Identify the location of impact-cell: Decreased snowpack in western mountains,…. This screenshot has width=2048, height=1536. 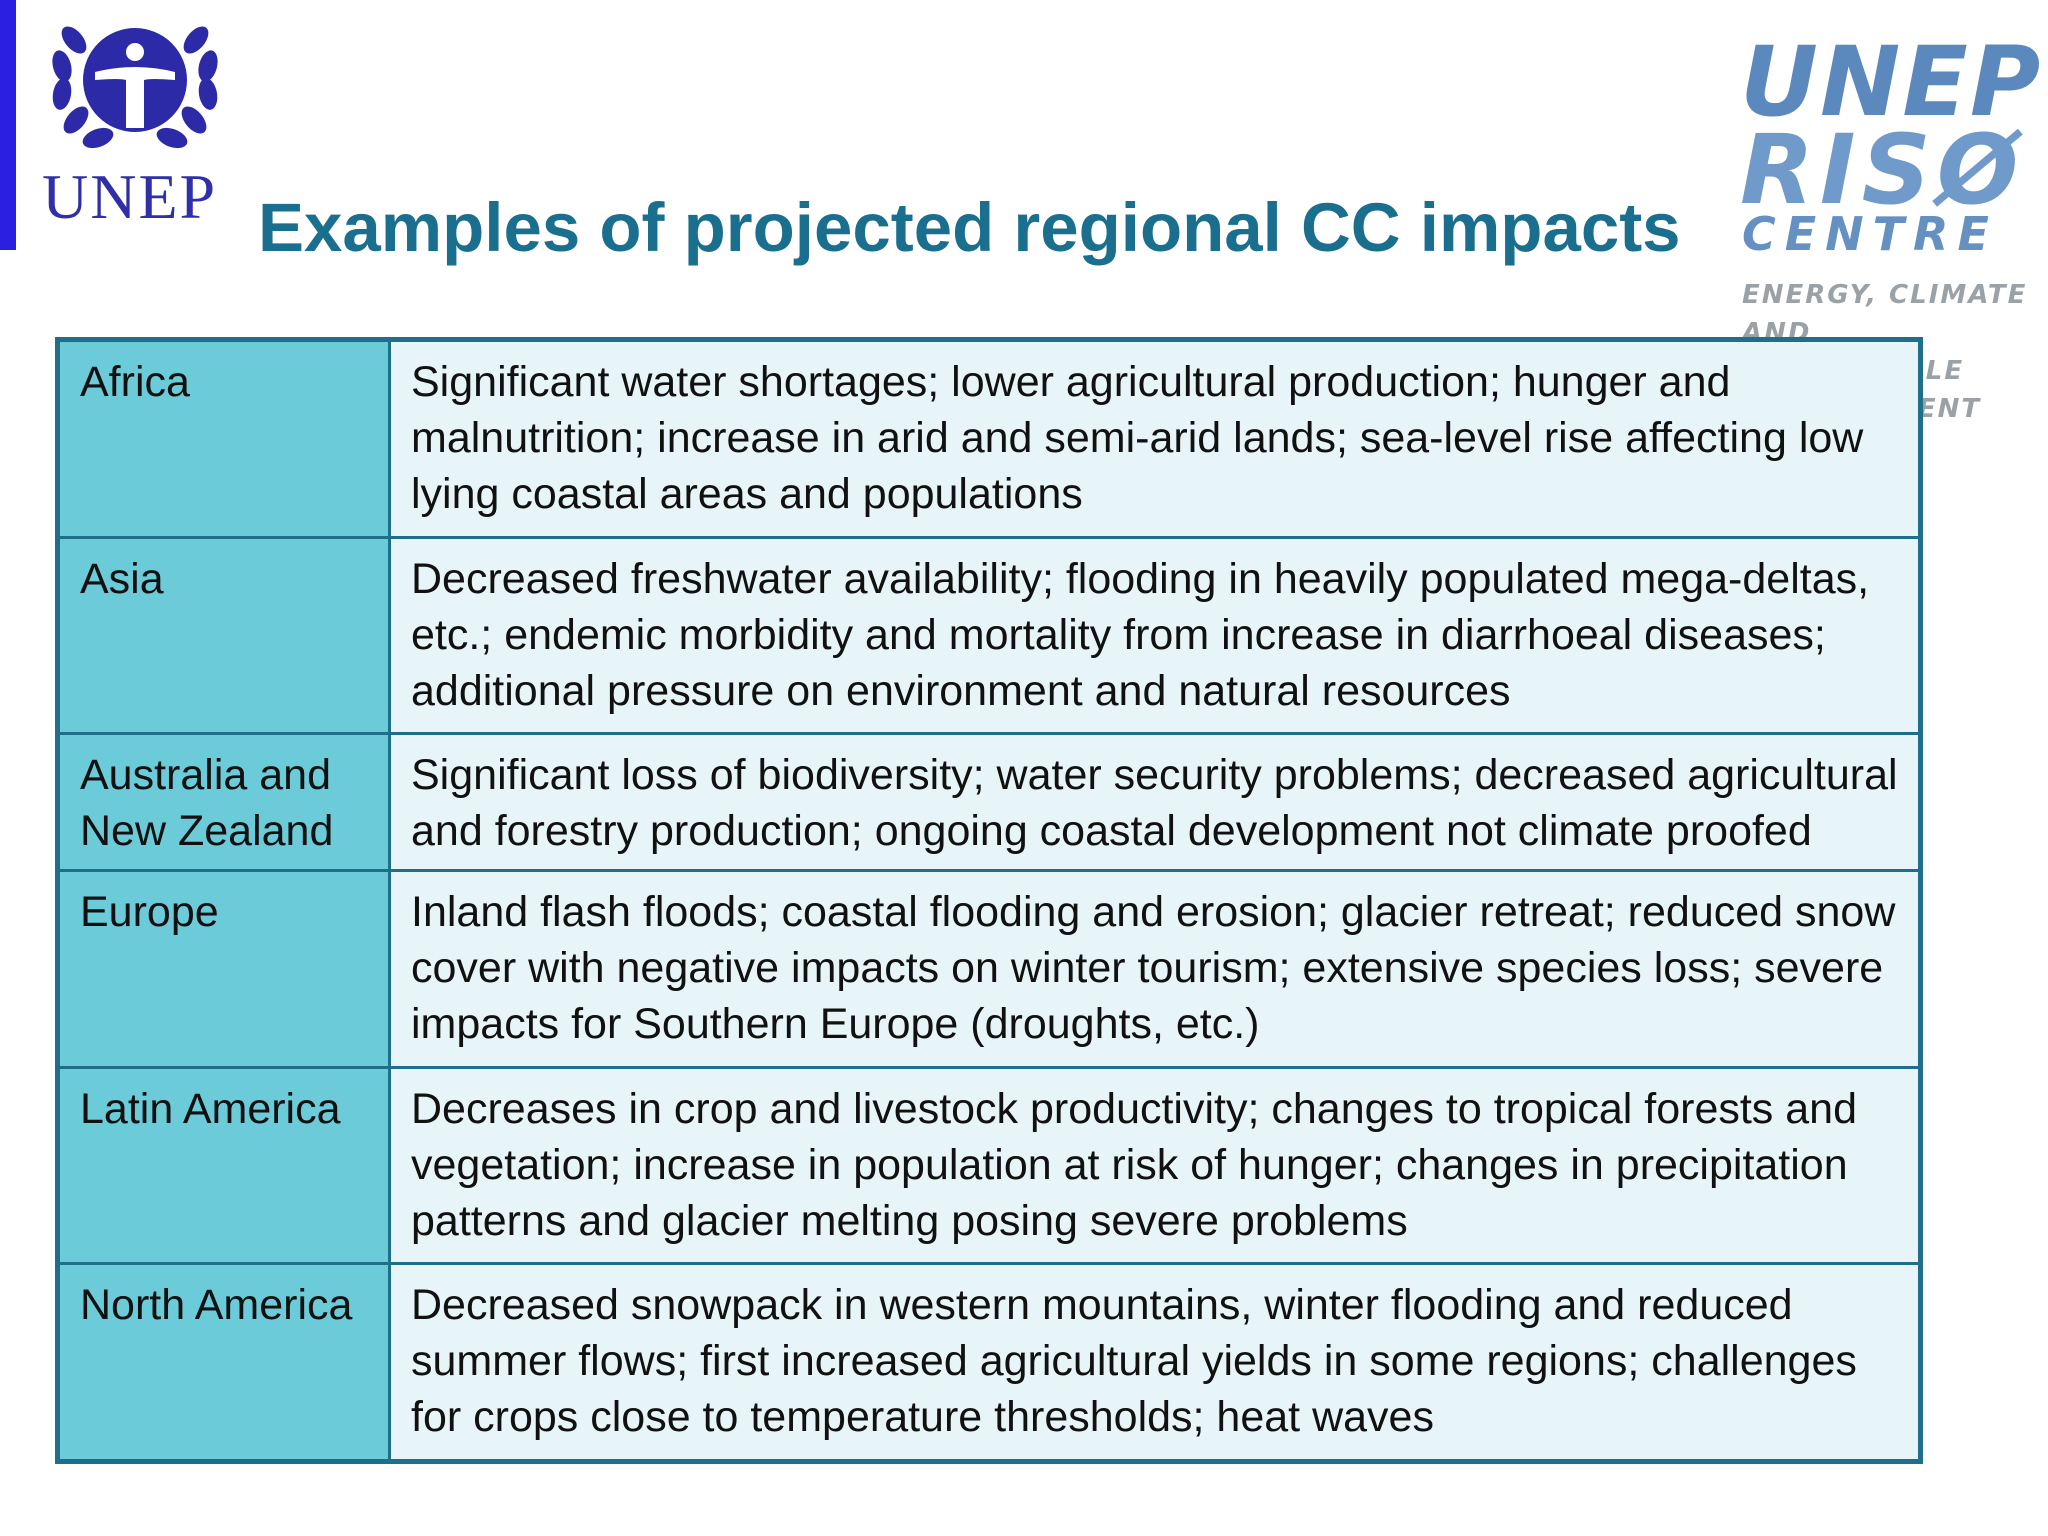
(1155, 1362).